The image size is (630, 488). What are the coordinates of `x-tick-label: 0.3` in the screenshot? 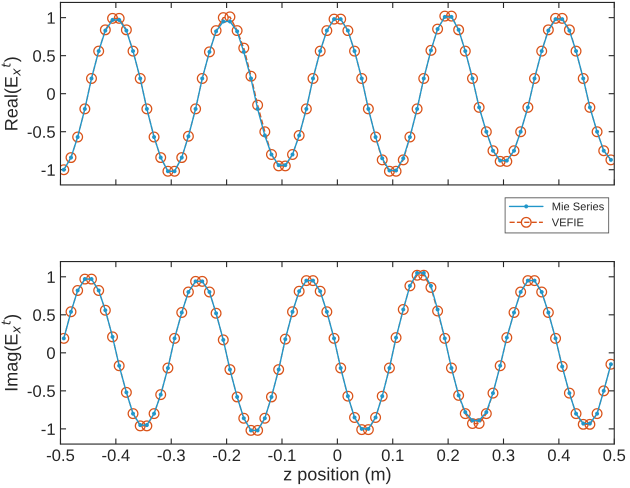 It's located at (503, 455).